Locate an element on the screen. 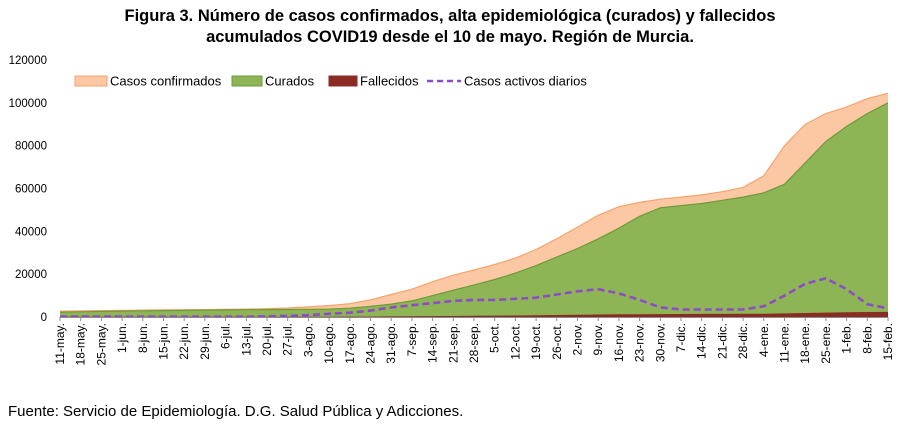 The width and height of the screenshot is (900, 426). point-curados-10: Curados 20-jul.: 3450 is located at coordinates (267, 309).